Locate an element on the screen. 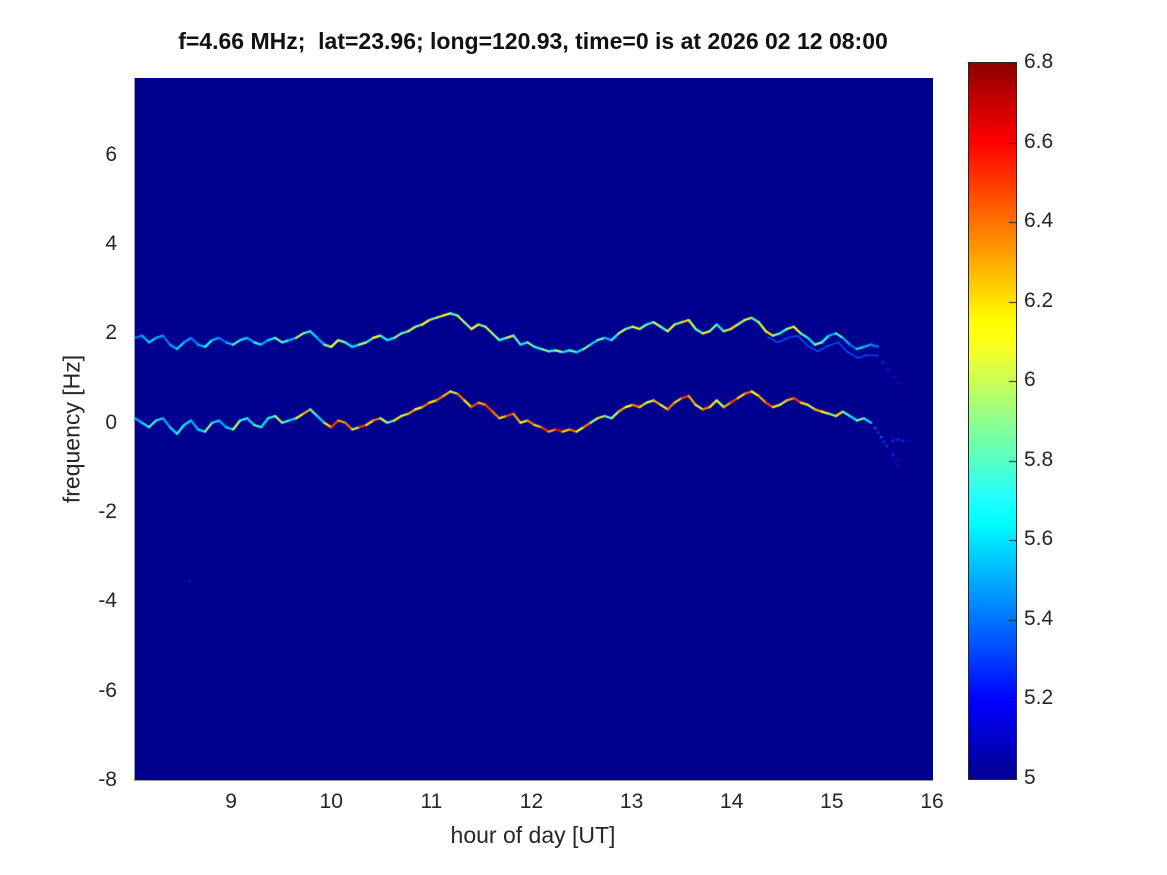  ytick-label: -6 is located at coordinates (107, 690).